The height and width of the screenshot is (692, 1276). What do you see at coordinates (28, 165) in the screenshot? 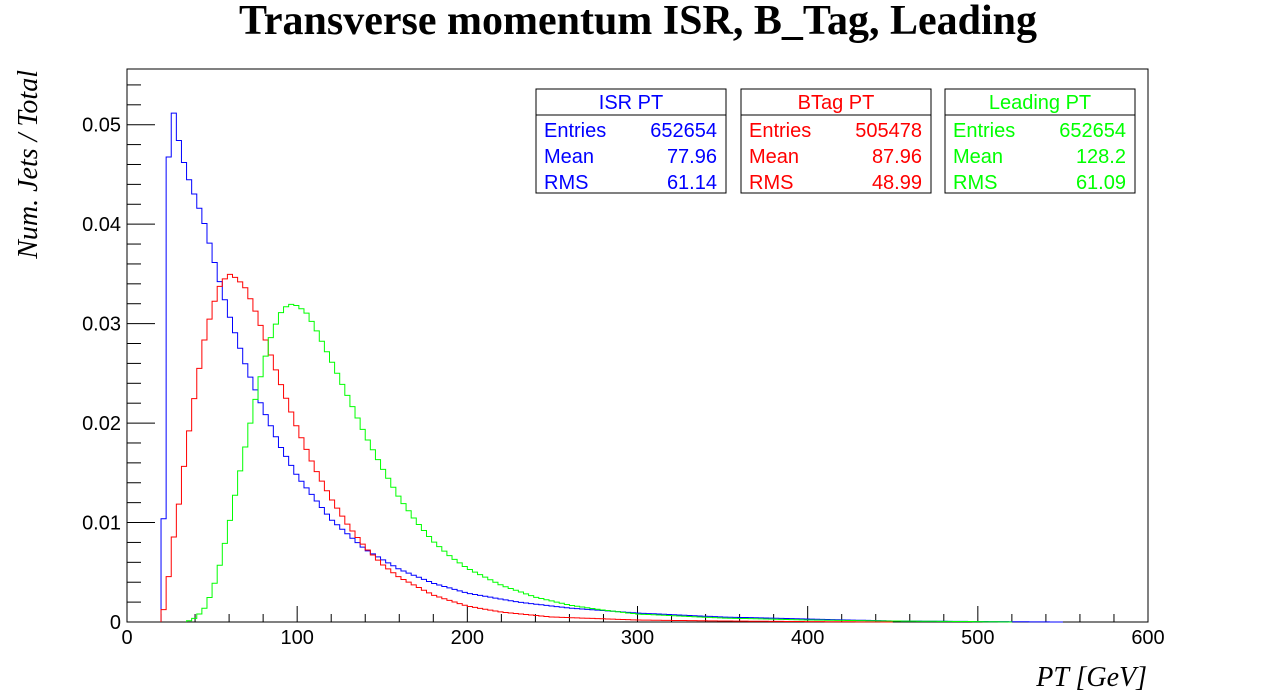
I see `y-axis-title: Num. Jets / Total` at bounding box center [28, 165].